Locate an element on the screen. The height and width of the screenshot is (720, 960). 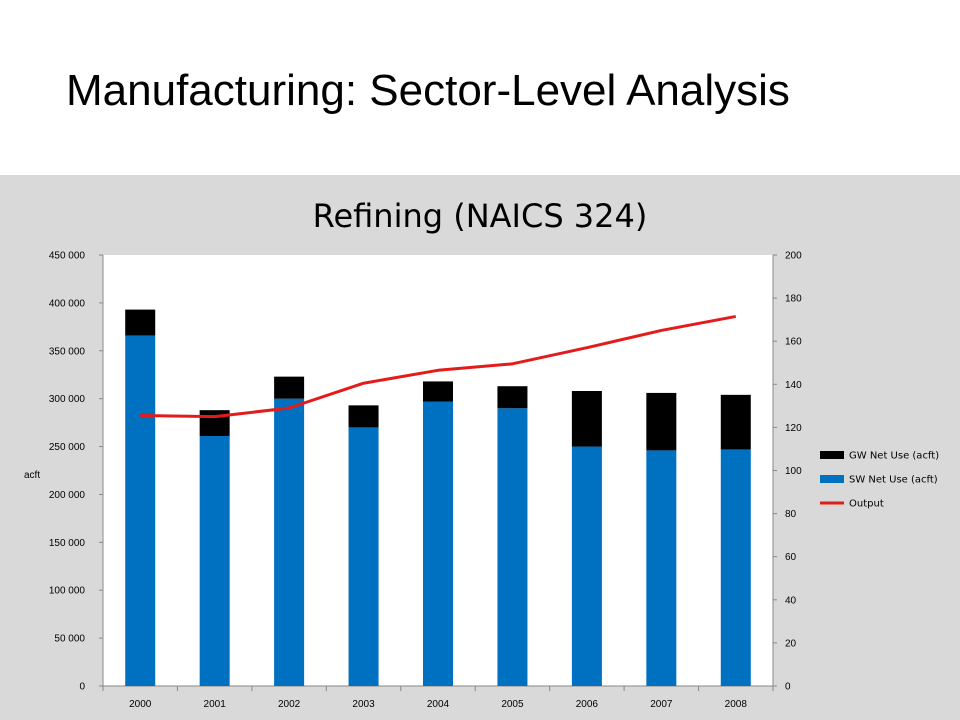
x-tick-label: 2007 is located at coordinates (661, 704).